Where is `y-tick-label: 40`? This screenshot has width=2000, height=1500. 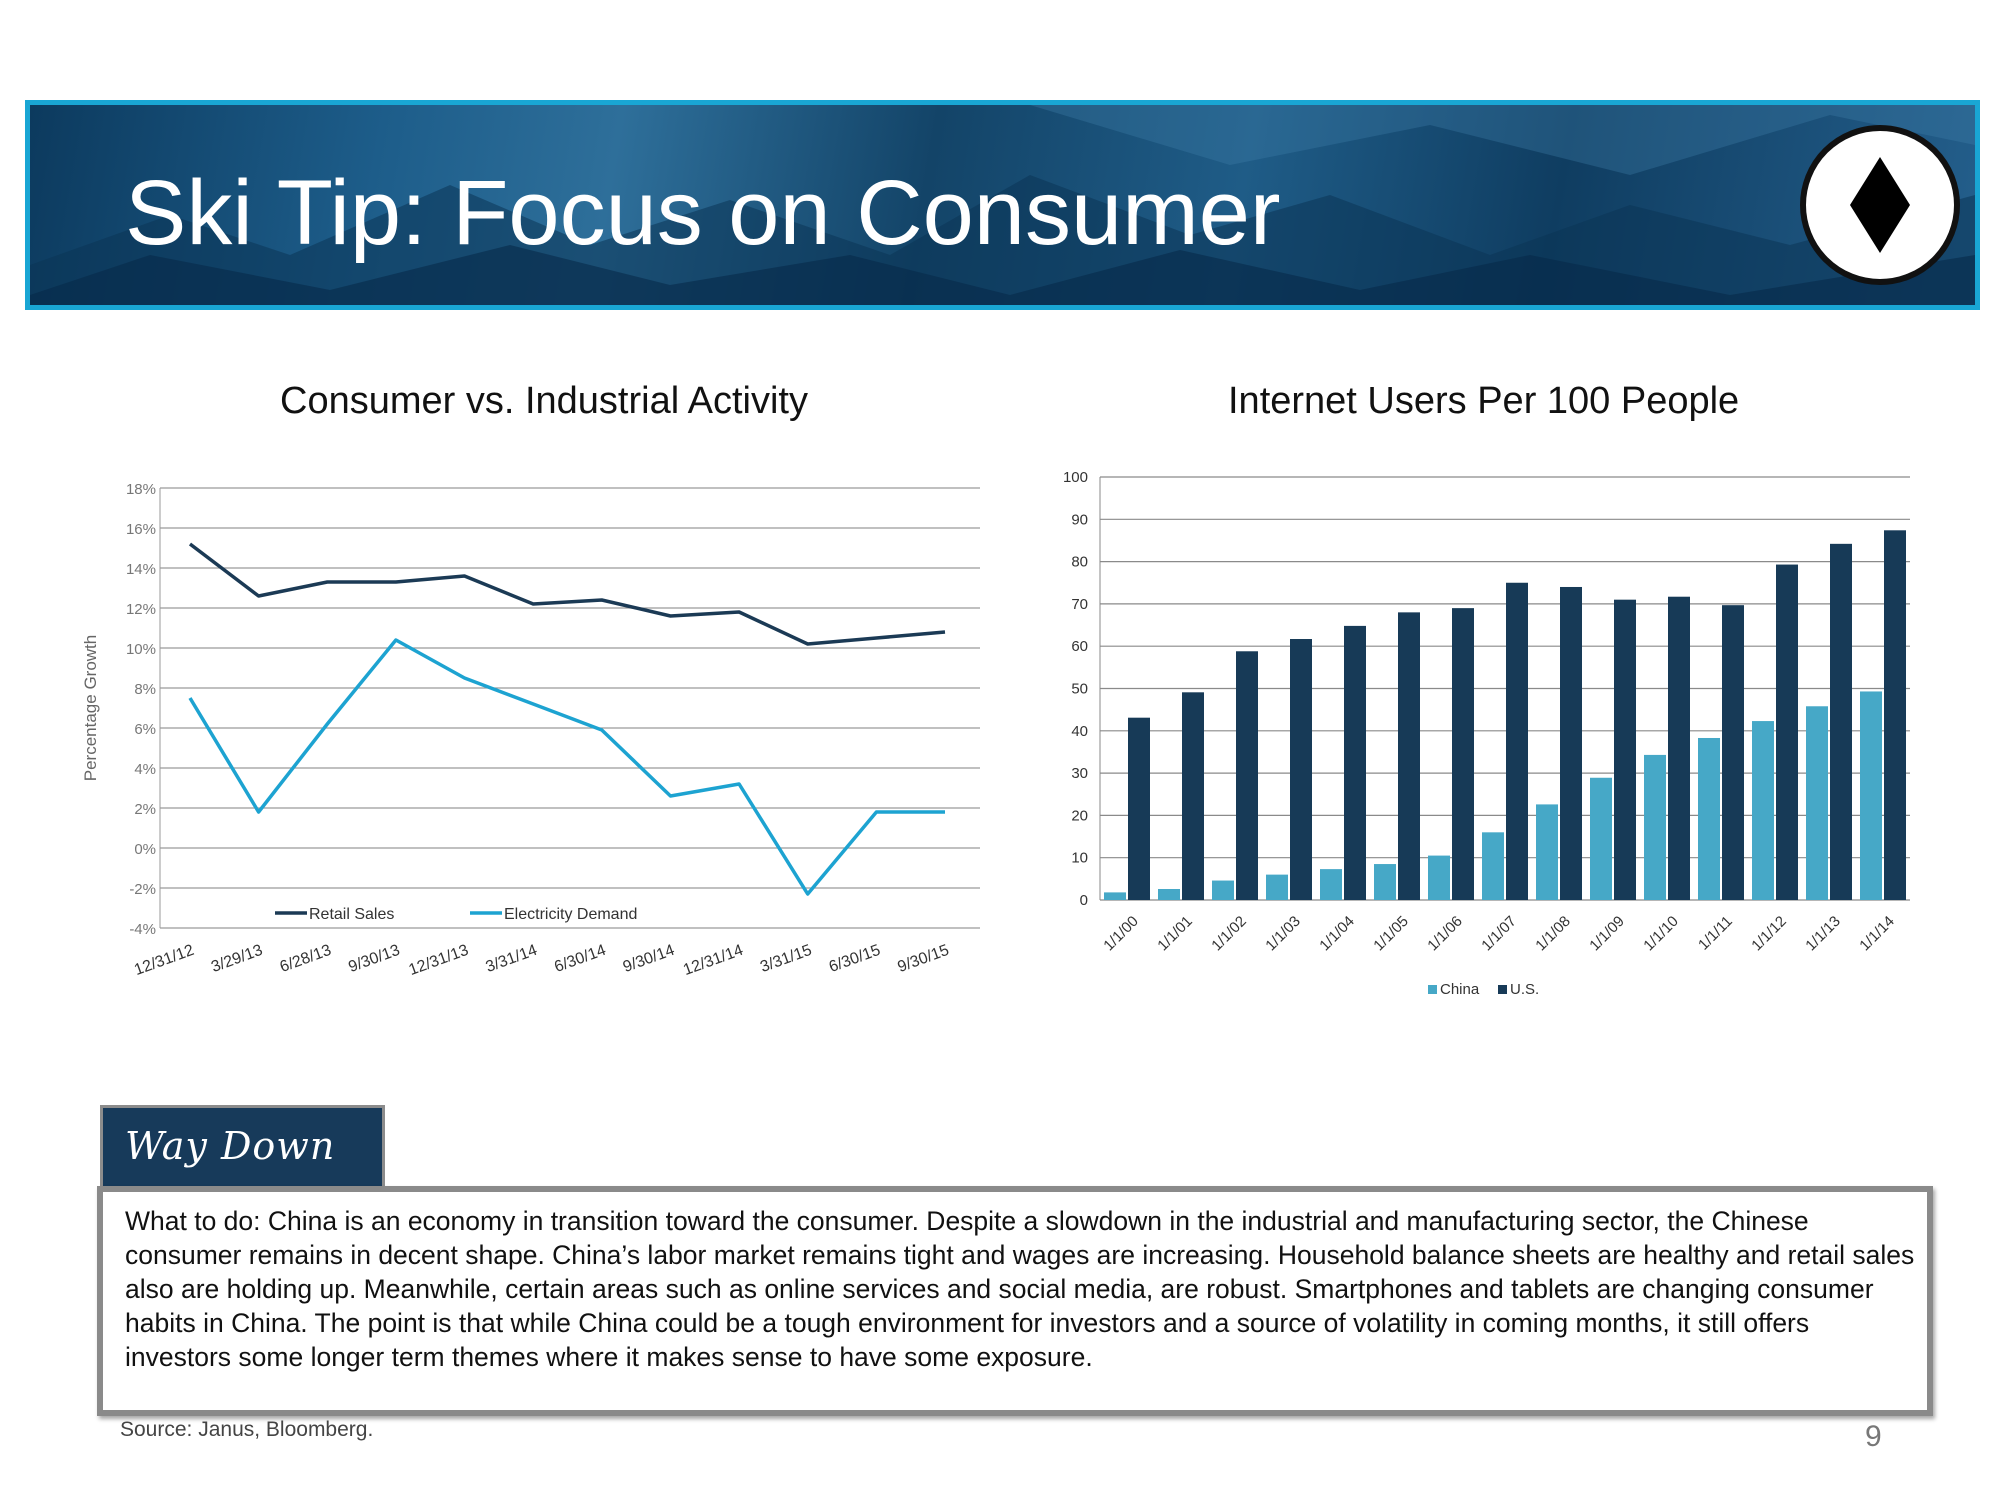 y-tick-label: 40 is located at coordinates (1079, 731).